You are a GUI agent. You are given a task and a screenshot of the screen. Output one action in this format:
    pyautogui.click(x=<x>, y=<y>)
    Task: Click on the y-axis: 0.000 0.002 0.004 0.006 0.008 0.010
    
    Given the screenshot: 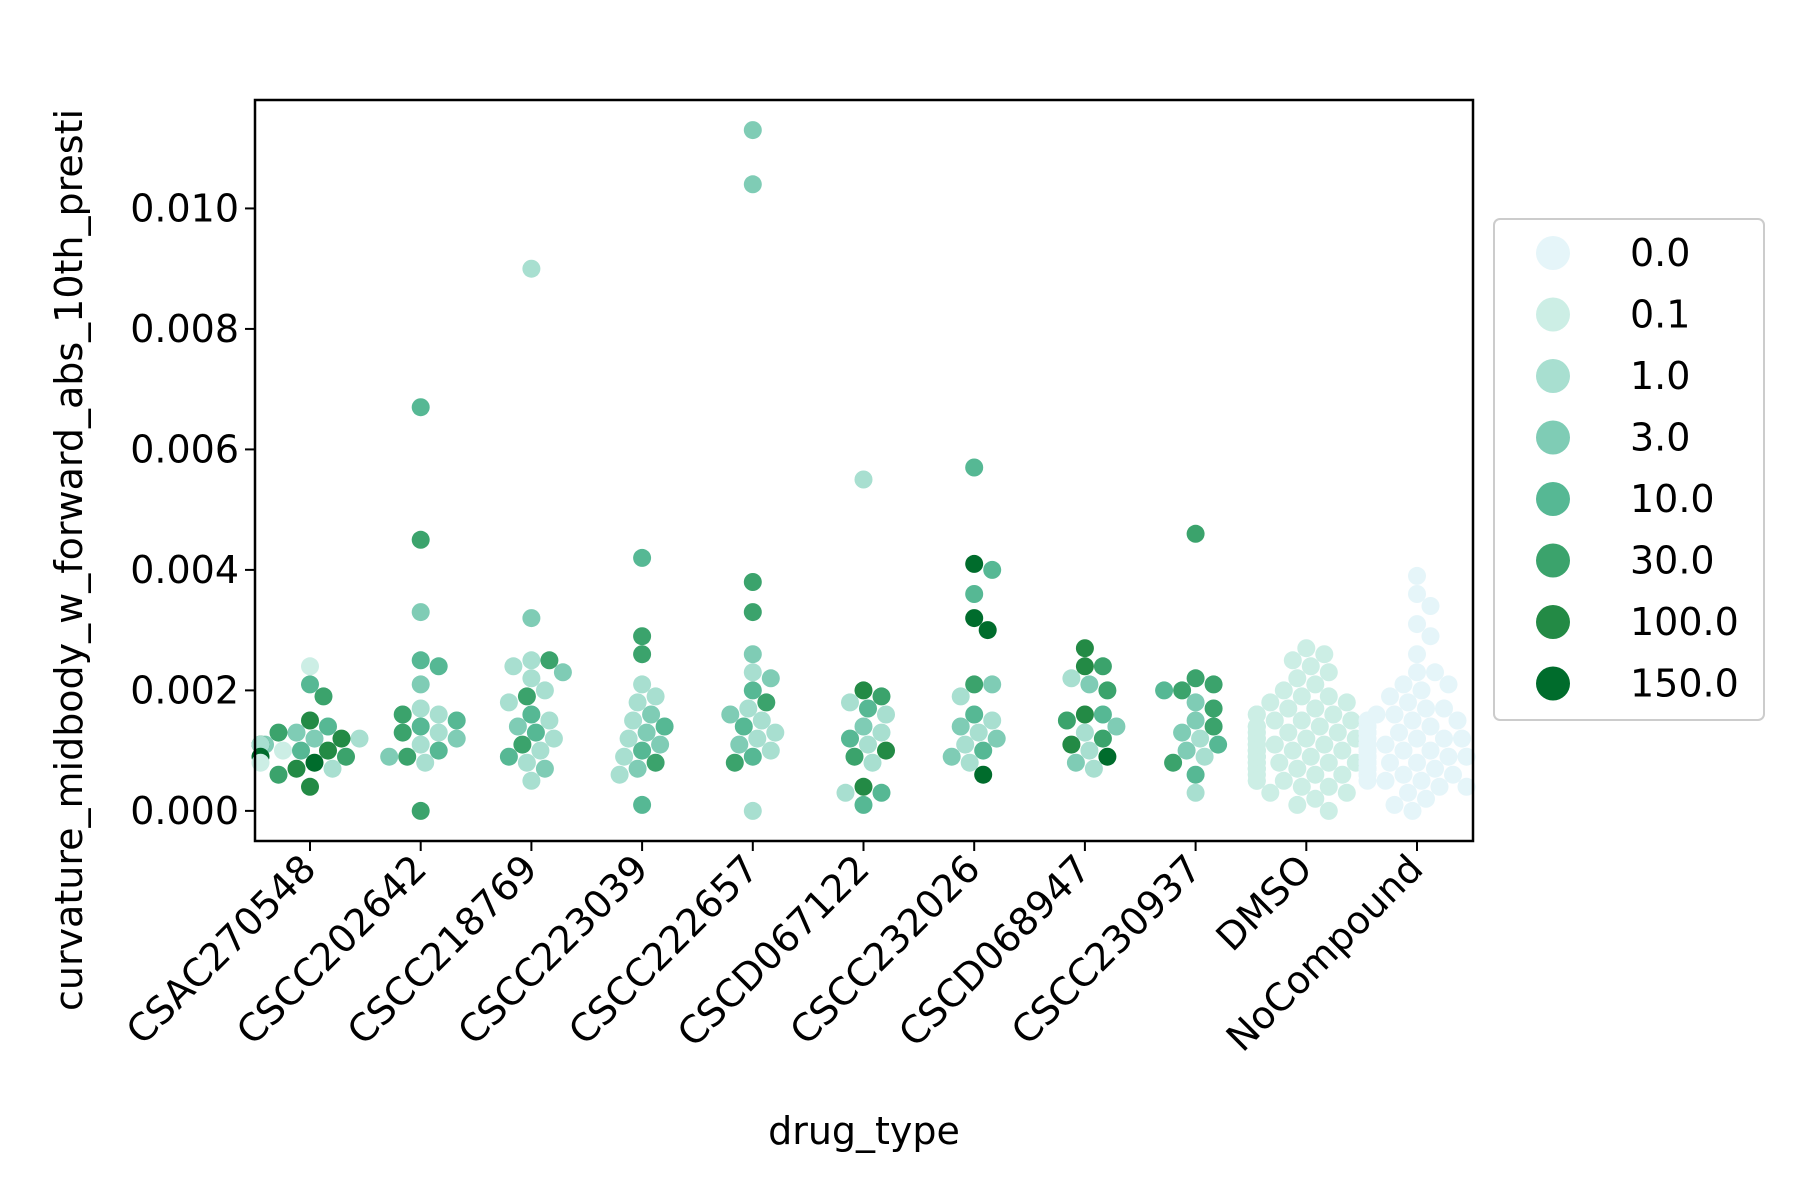 What is the action you would take?
    pyautogui.click(x=192, y=509)
    